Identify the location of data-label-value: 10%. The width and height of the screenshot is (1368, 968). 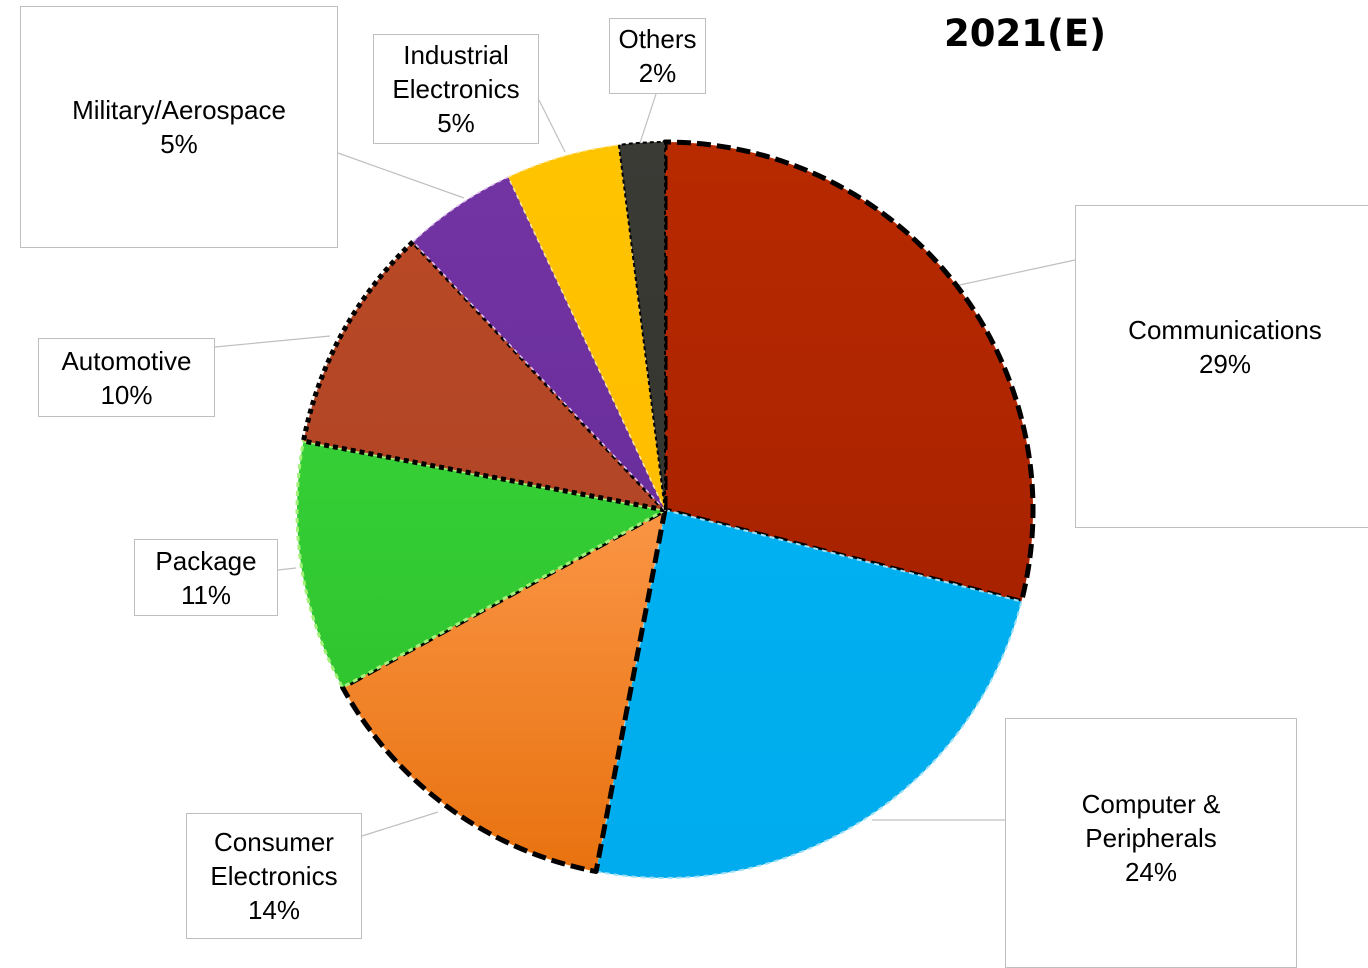
(126, 394).